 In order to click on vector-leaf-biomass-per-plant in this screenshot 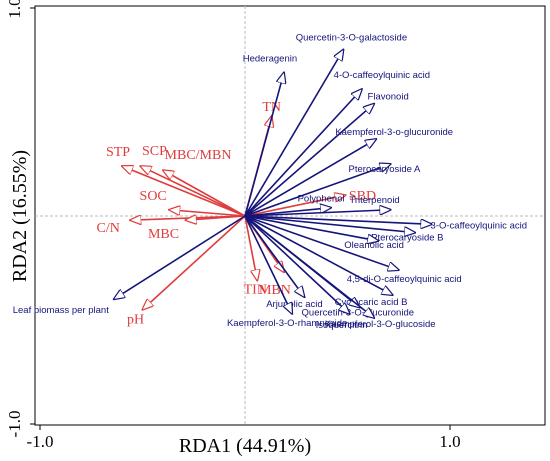, I will do `click(180, 257)`.